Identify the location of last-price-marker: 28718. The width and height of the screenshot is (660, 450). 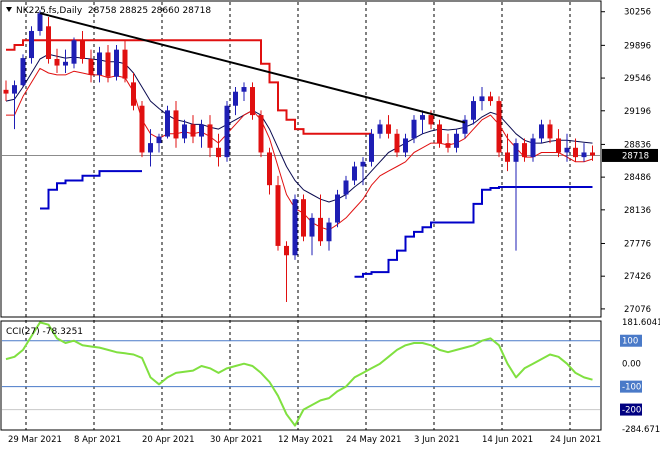
(630, 155).